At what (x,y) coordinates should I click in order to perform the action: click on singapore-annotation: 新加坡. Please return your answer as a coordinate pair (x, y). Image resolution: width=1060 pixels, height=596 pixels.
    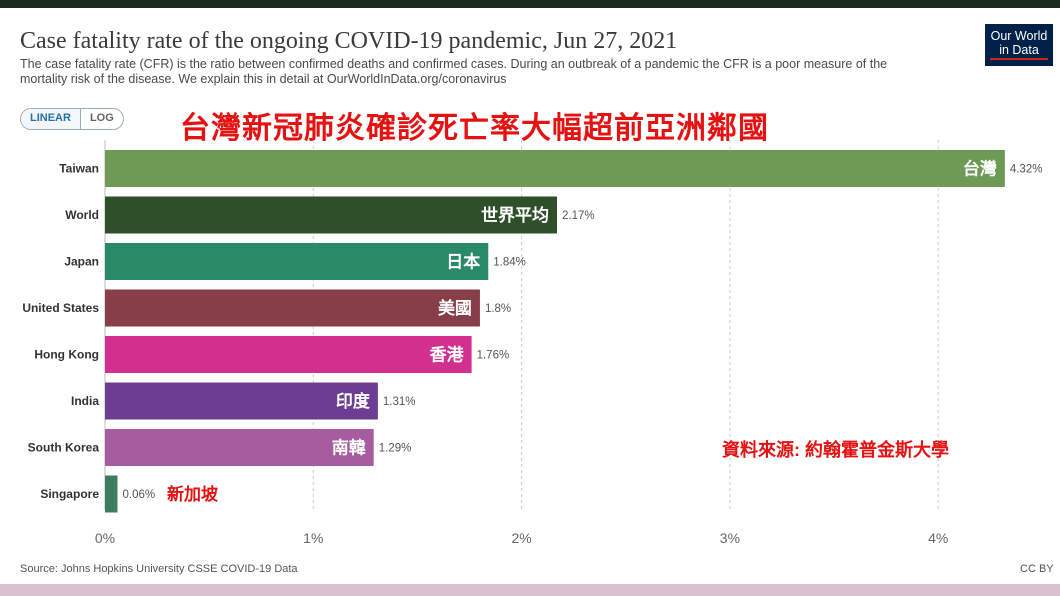
    Looking at the image, I should click on (192, 494).